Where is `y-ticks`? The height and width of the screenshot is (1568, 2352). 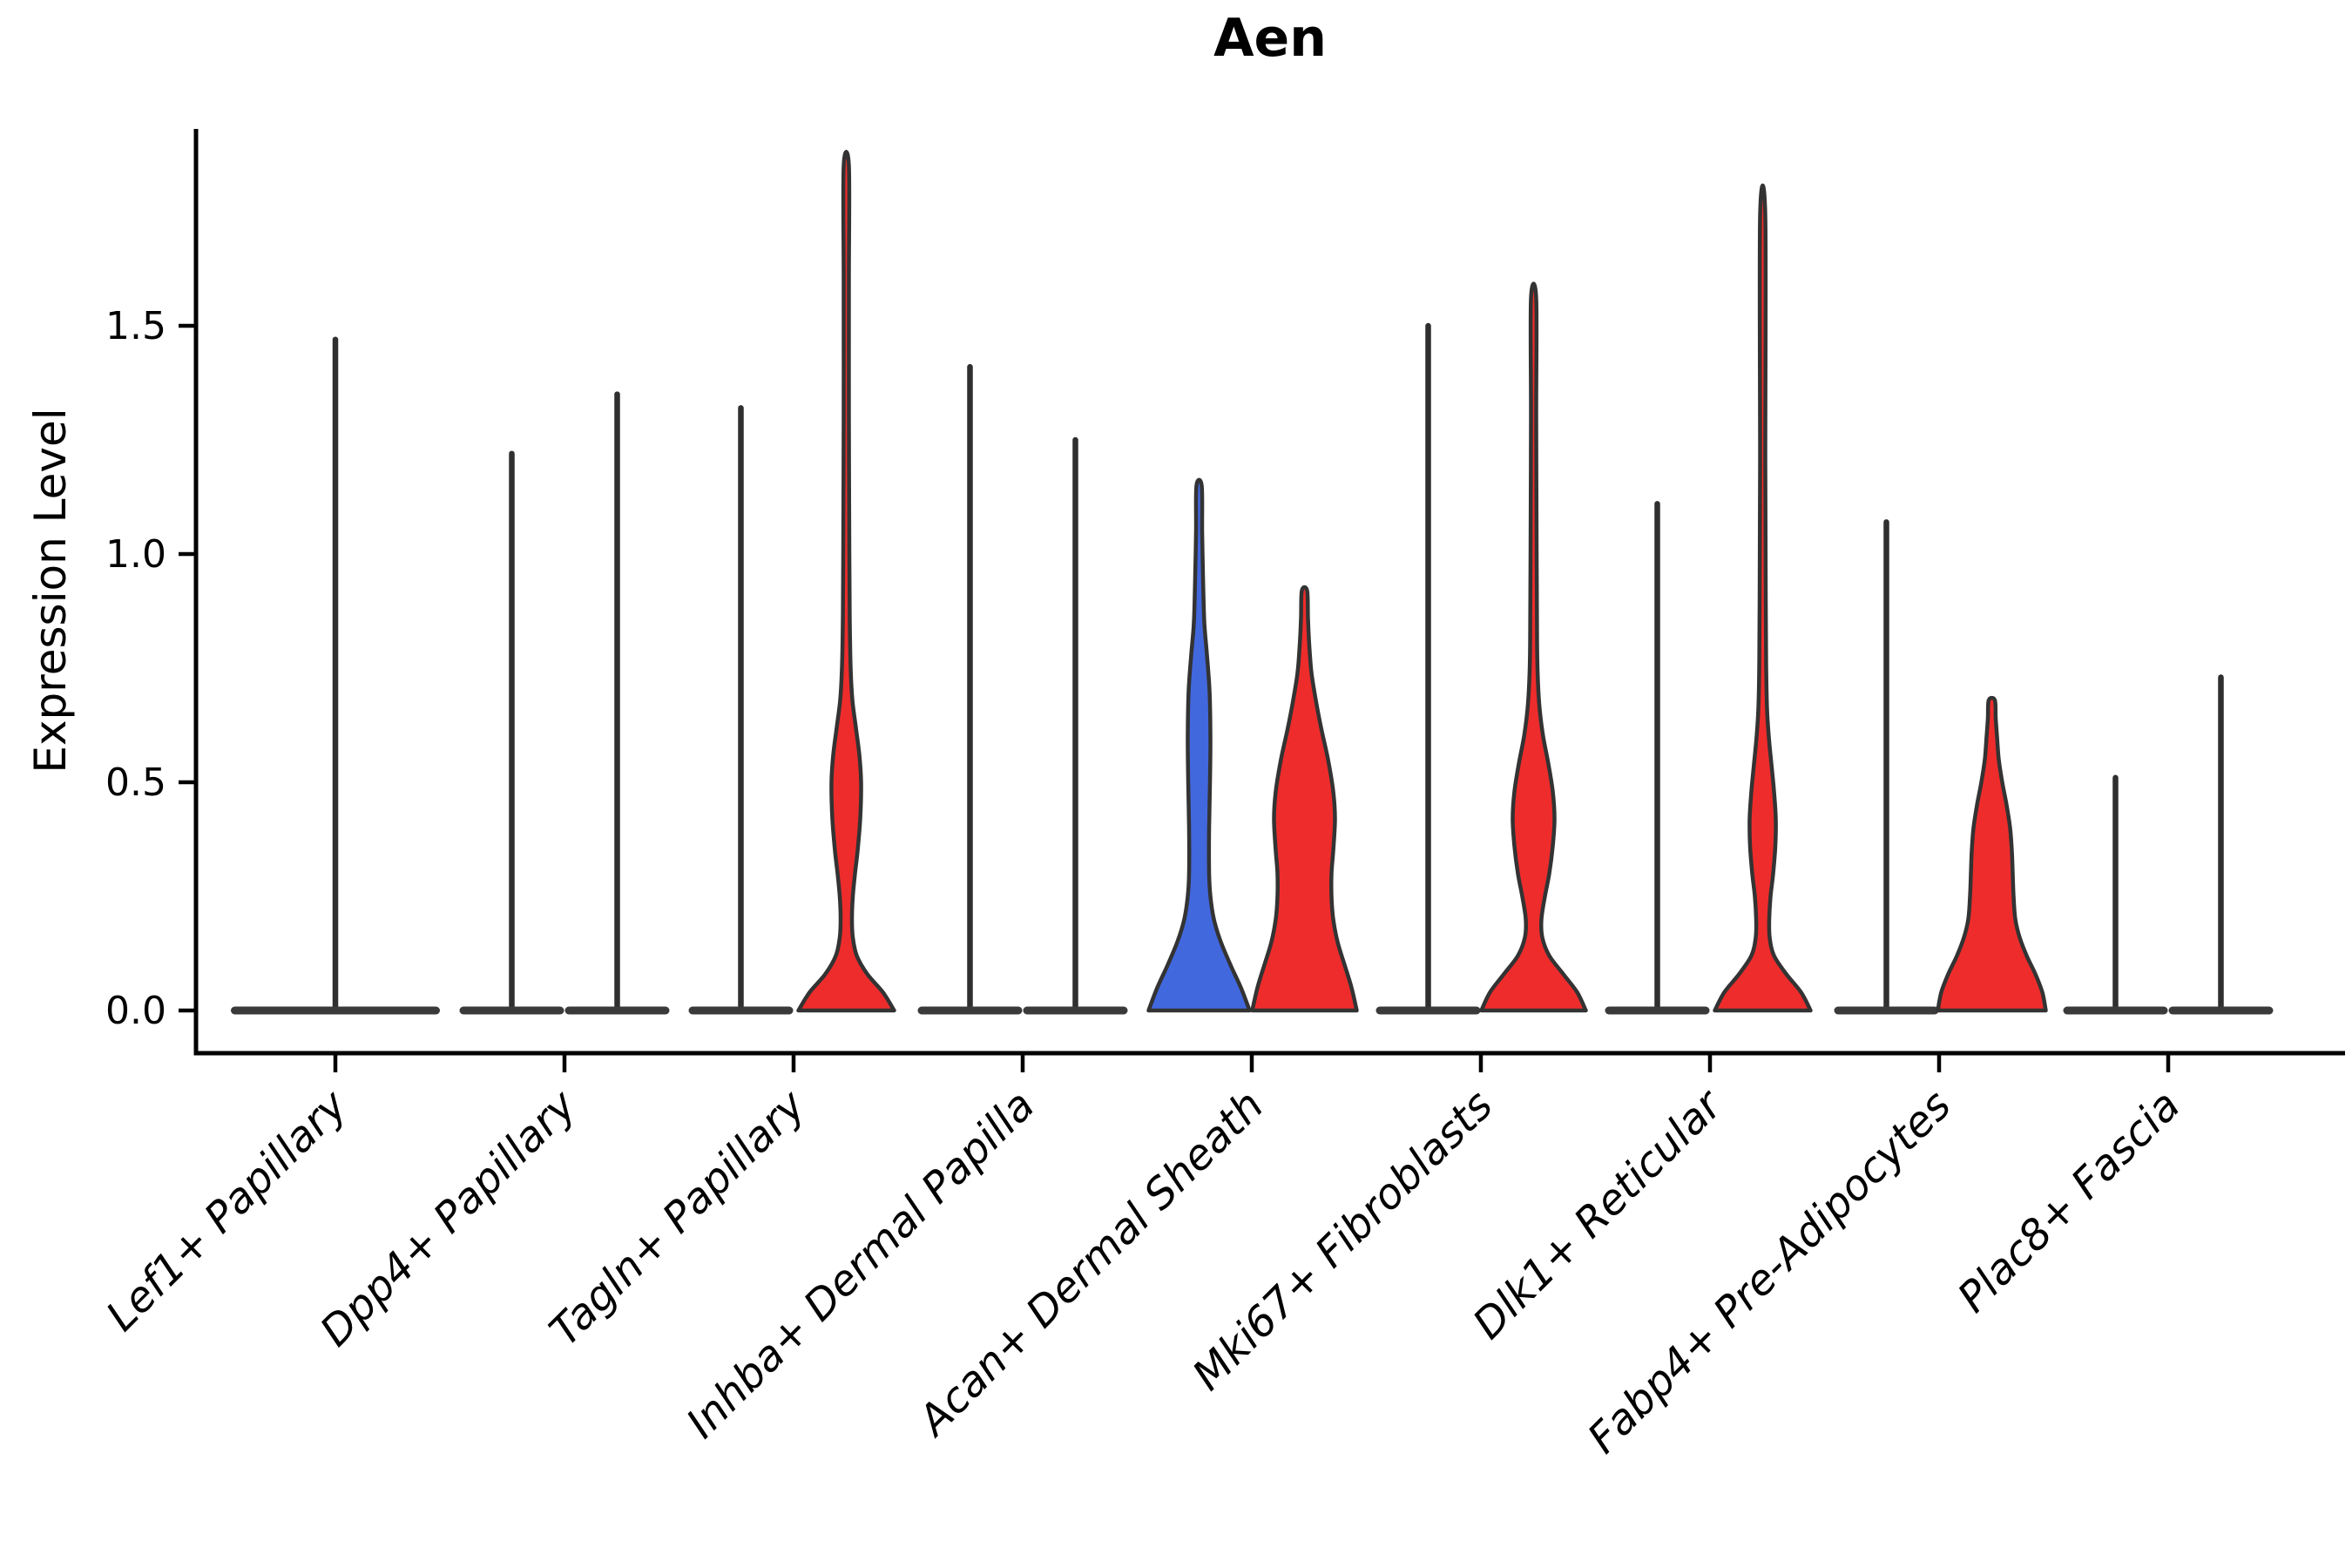
y-ticks is located at coordinates (188, 668).